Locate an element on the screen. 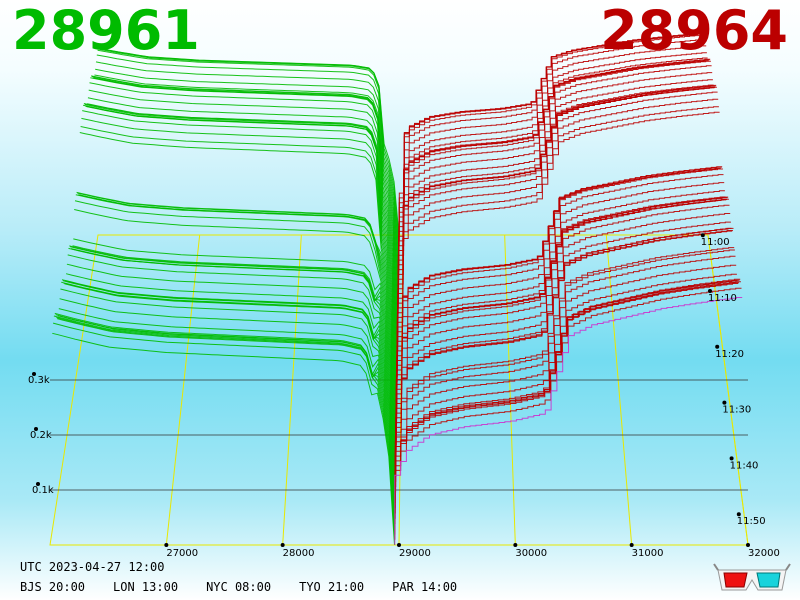  time-tick-label: 11:10 is located at coordinates (722, 298).